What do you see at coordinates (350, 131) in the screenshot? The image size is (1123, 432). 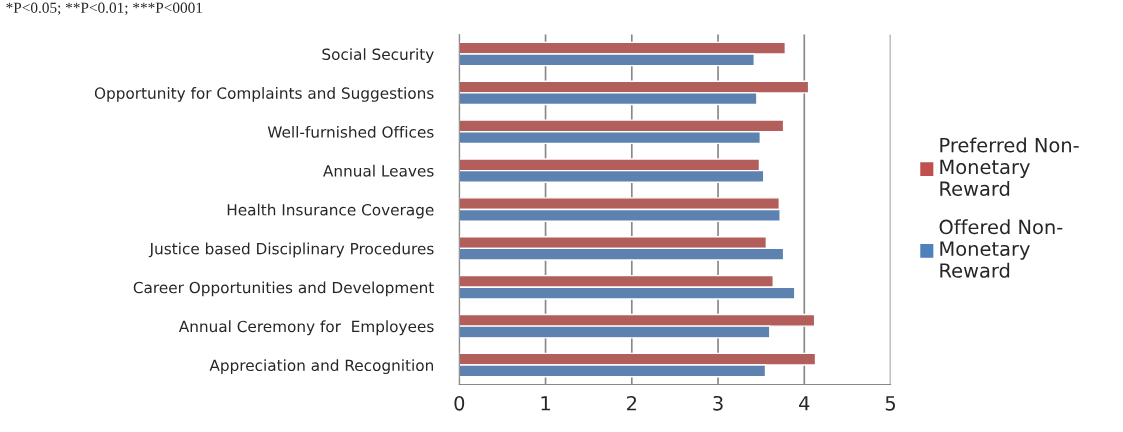 I see `y-tick-label: Well-furnished Offices` at bounding box center [350, 131].